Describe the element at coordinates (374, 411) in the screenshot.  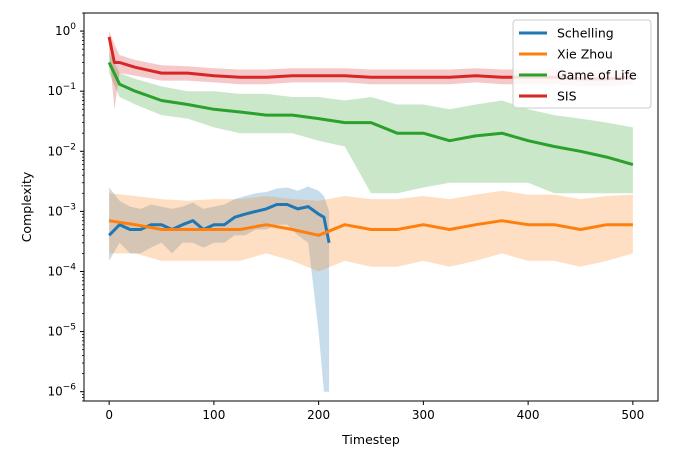
I see `x-axis: 0 100 200 300 400 500` at that location.